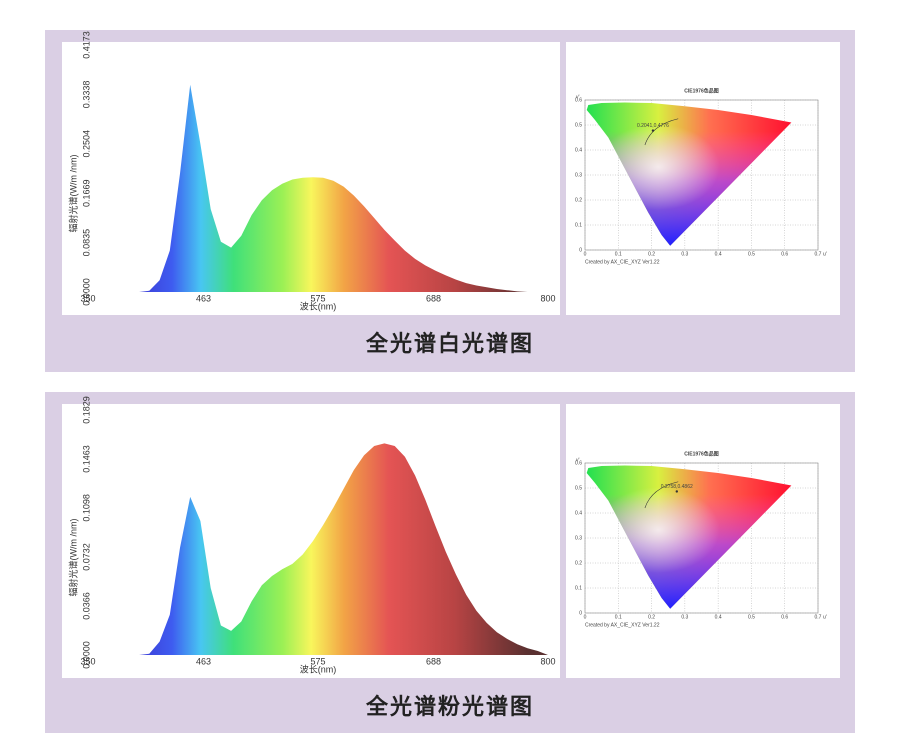  What do you see at coordinates (86, 606) in the screenshot?
I see `y-tick-label: 0.0366` at bounding box center [86, 606].